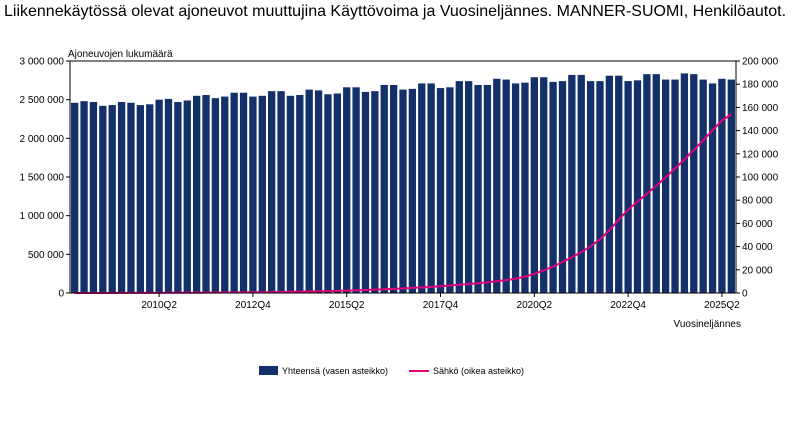  What do you see at coordinates (42, 216) in the screenshot?
I see `y-left-tick-label: 1 000 000` at bounding box center [42, 216].